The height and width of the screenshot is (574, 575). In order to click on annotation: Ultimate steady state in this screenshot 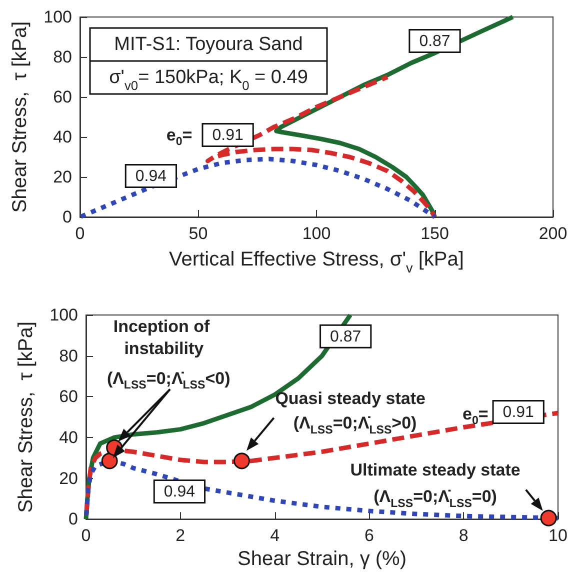, I will do `click(435, 470)`.